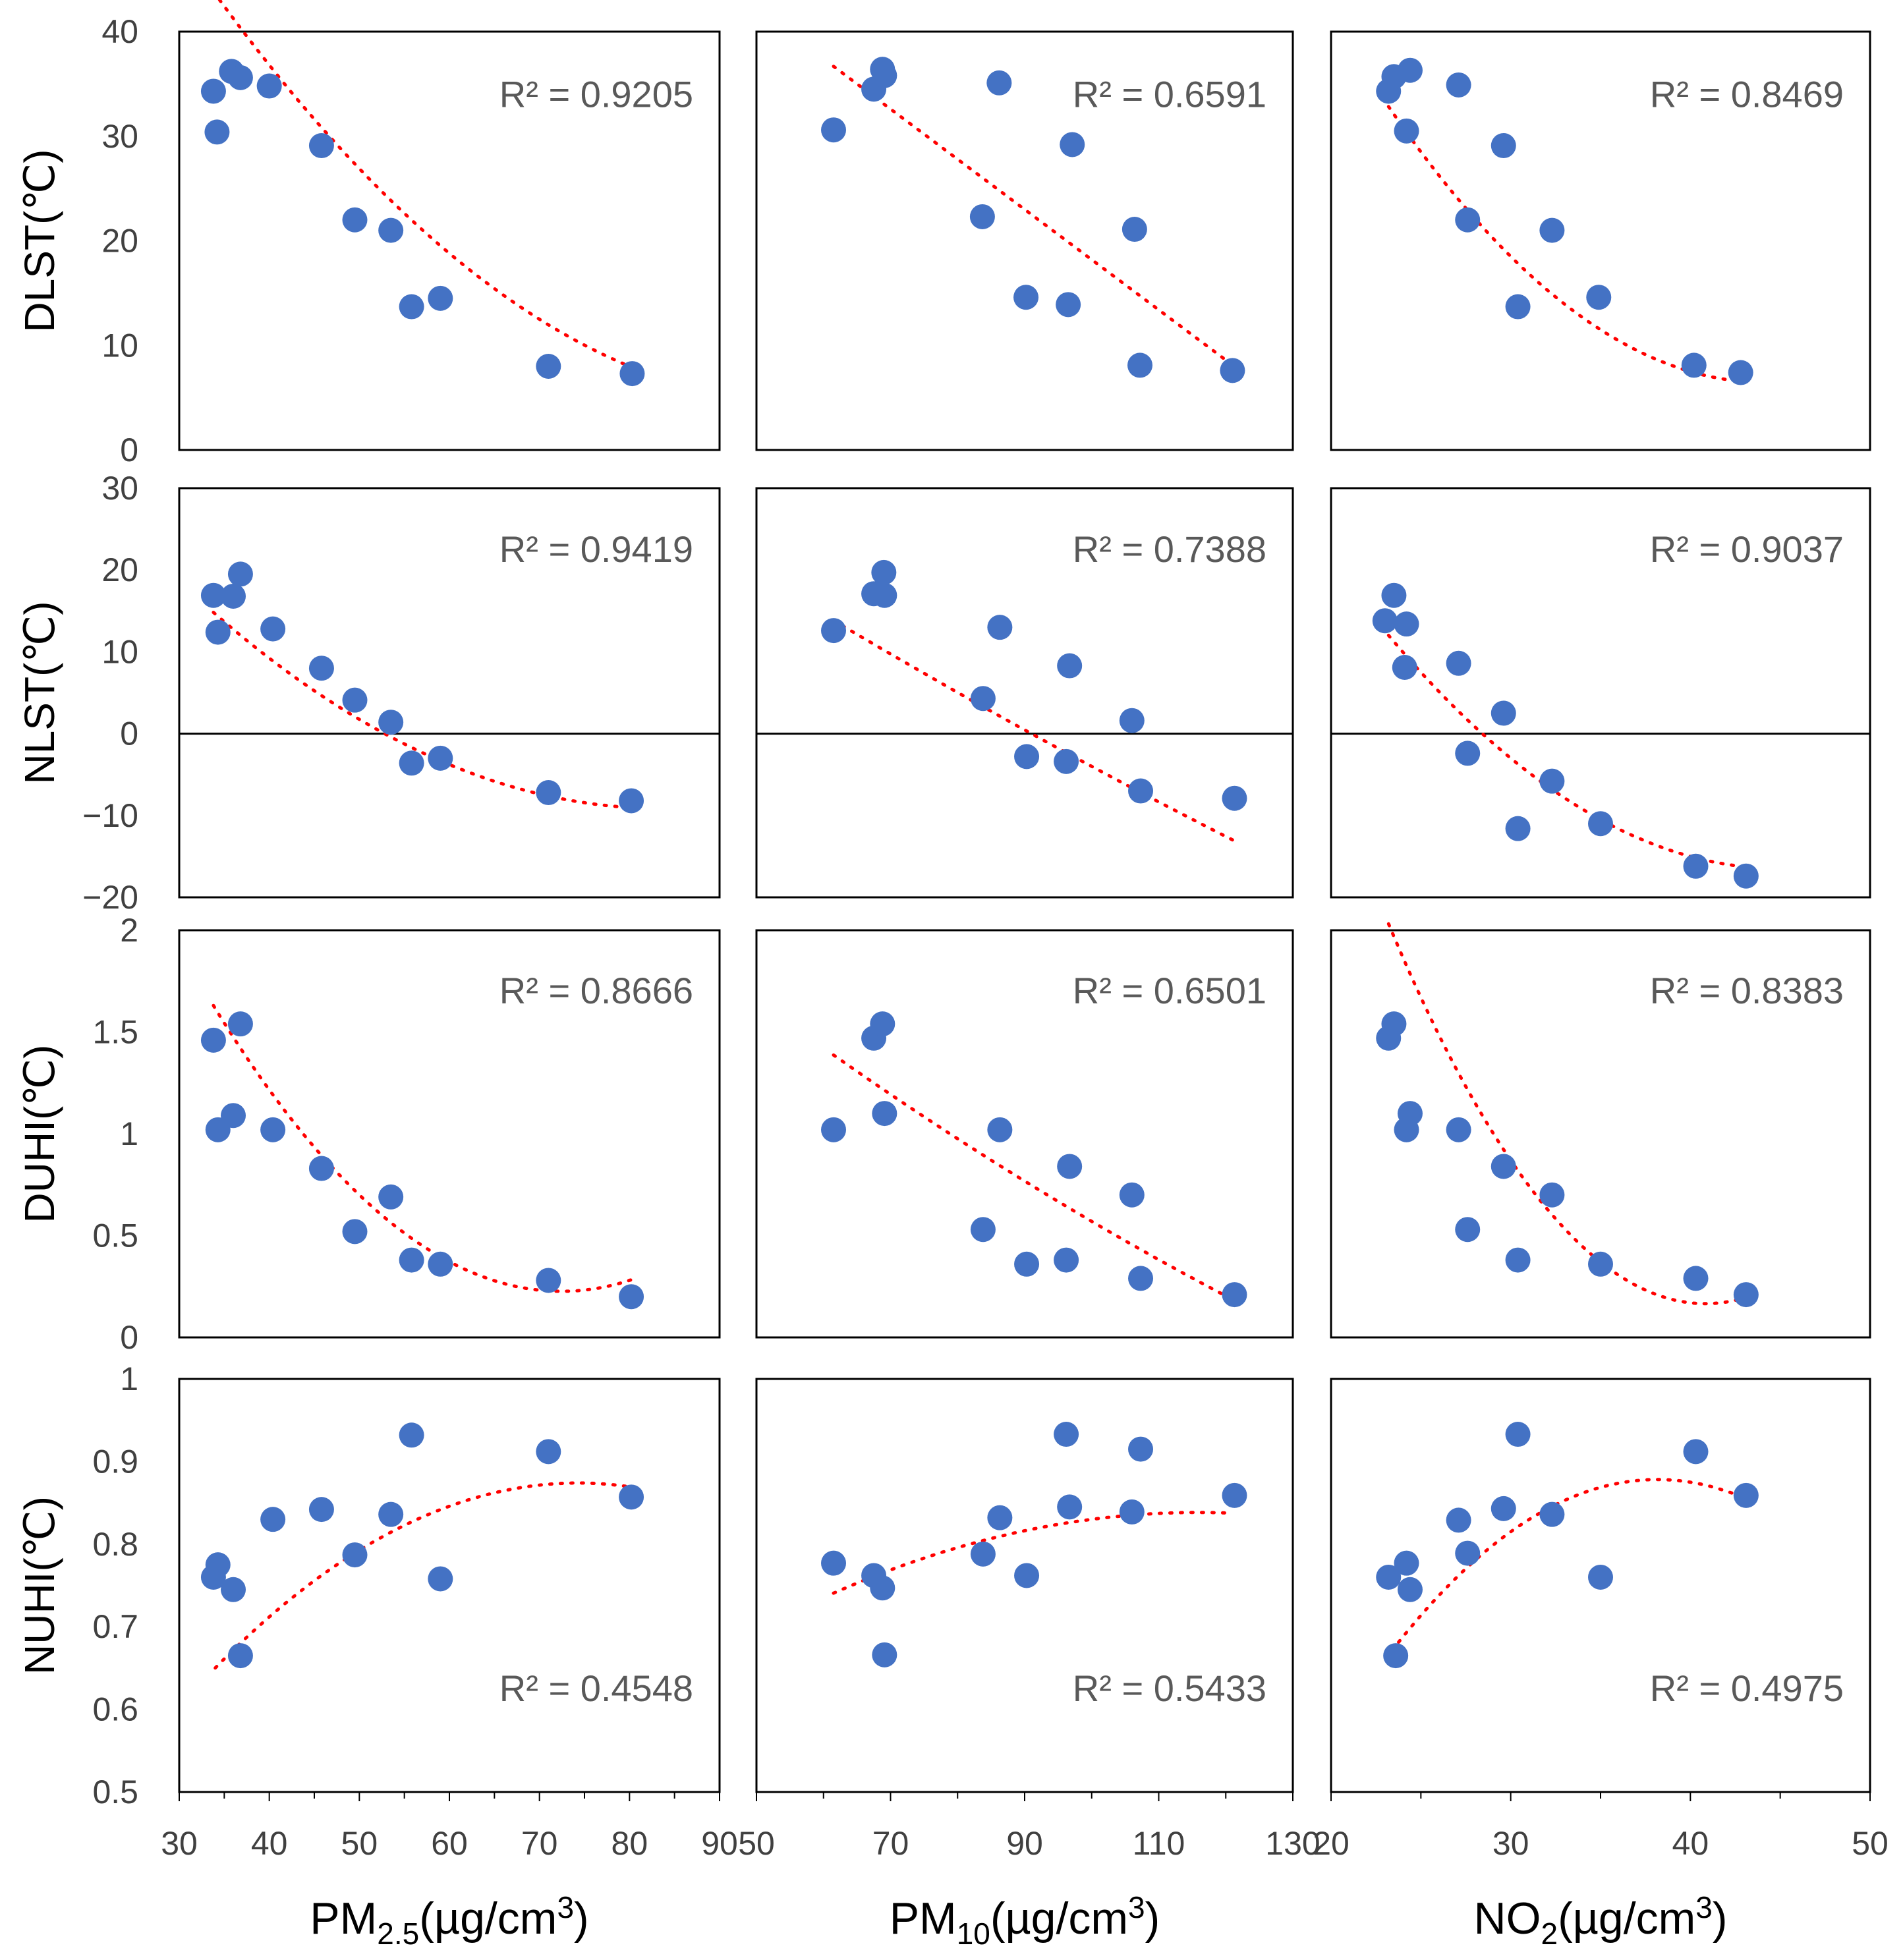 Image resolution: width=1903 pixels, height=1960 pixels. What do you see at coordinates (39, 692) in the screenshot?
I see `y-axis-label: NLST(℃)` at bounding box center [39, 692].